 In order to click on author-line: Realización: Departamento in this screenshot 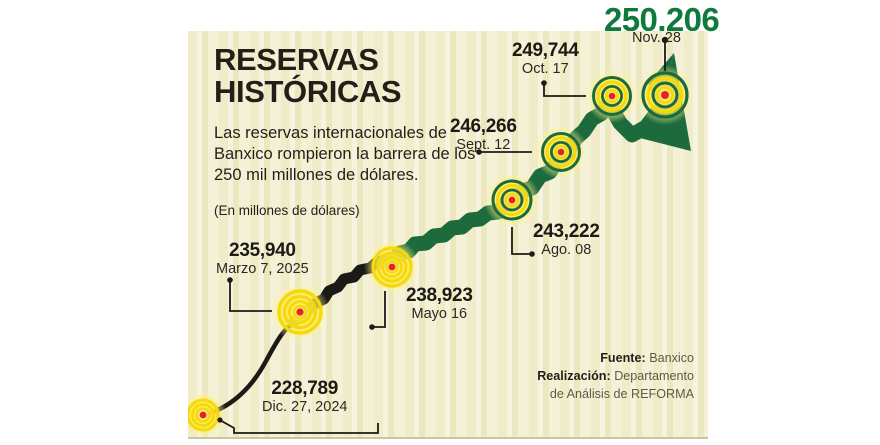, I will do `click(615, 377)`.